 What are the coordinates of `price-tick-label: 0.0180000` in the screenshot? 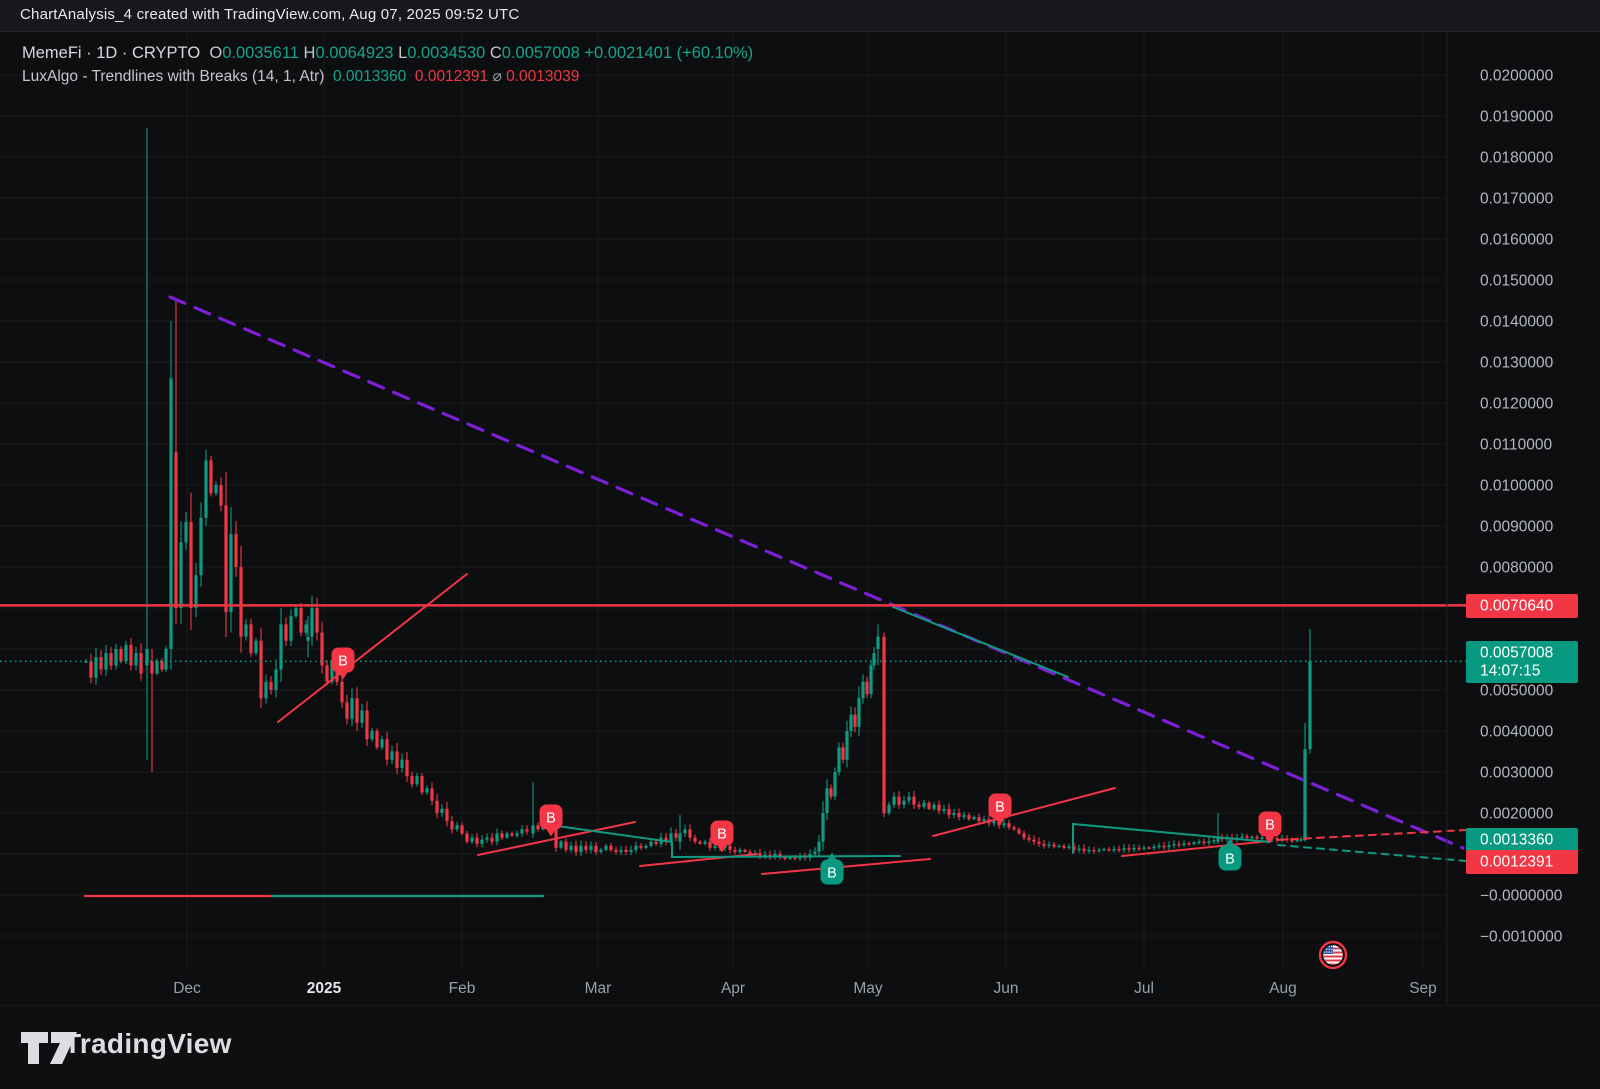 It's located at (1517, 158).